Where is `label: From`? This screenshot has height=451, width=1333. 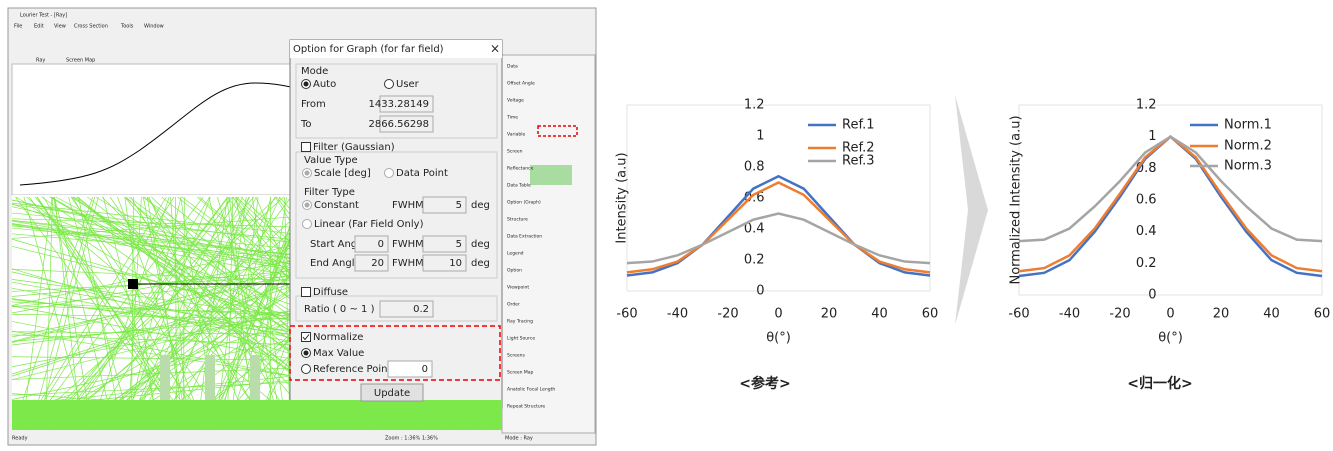 label: From is located at coordinates (313, 104).